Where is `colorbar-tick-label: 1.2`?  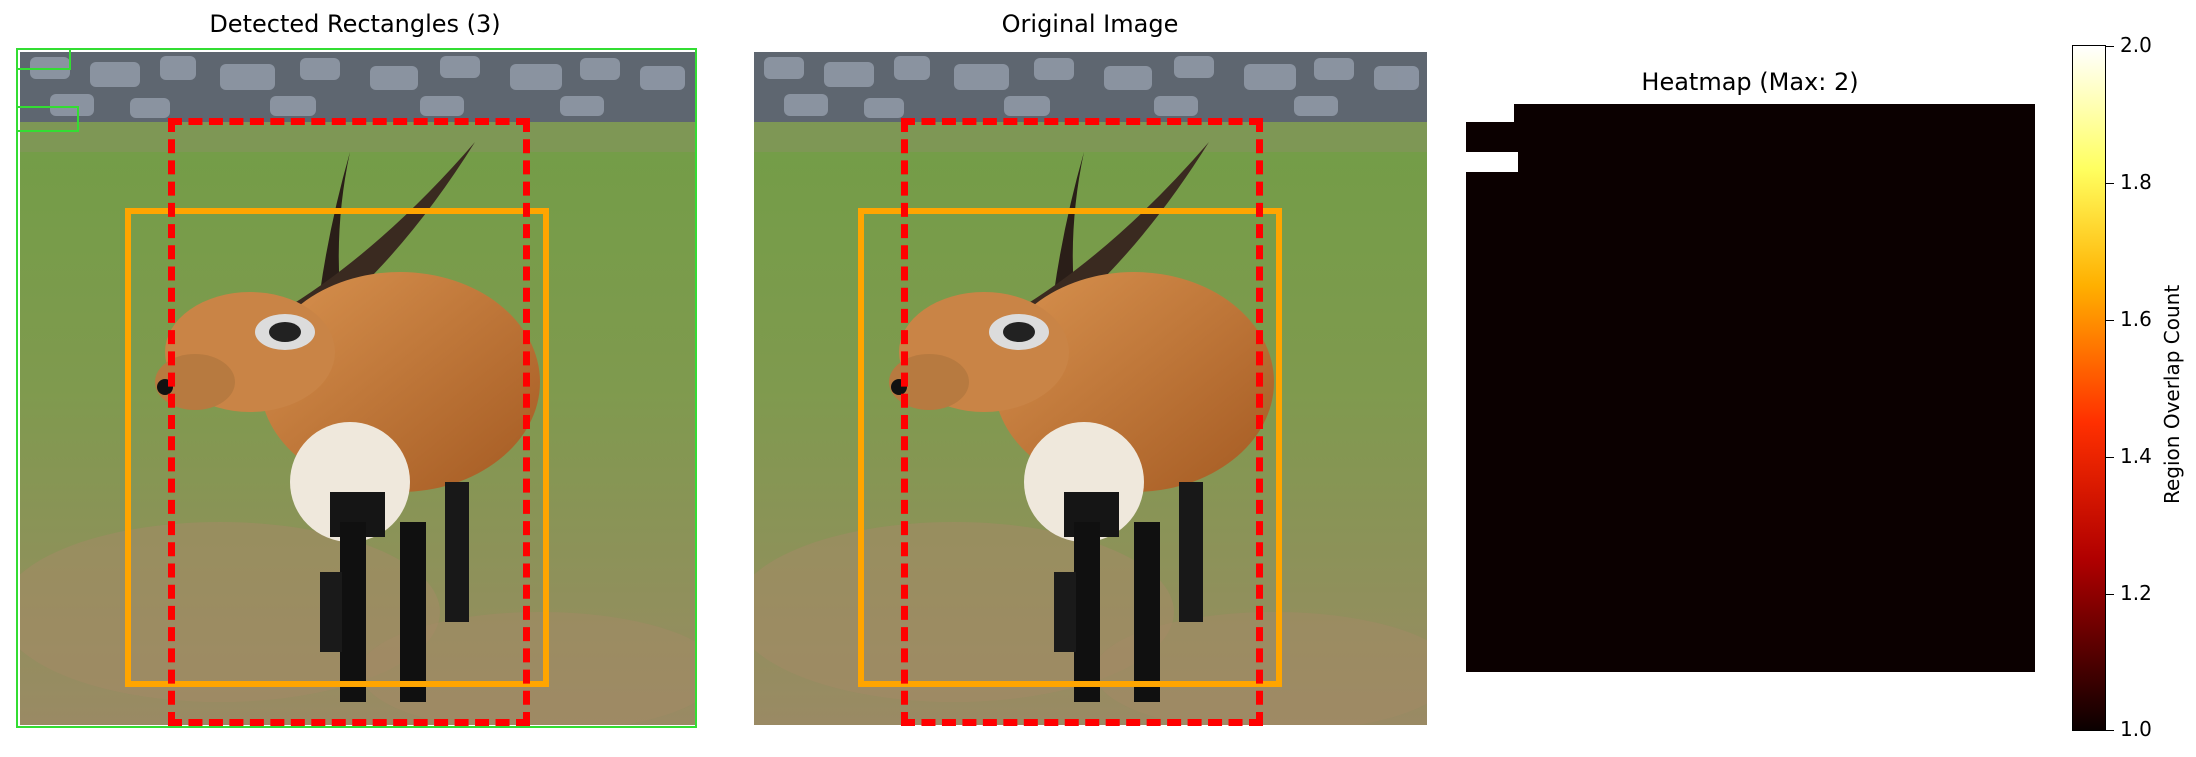
colorbar-tick-label: 1.2 is located at coordinates (2136, 593).